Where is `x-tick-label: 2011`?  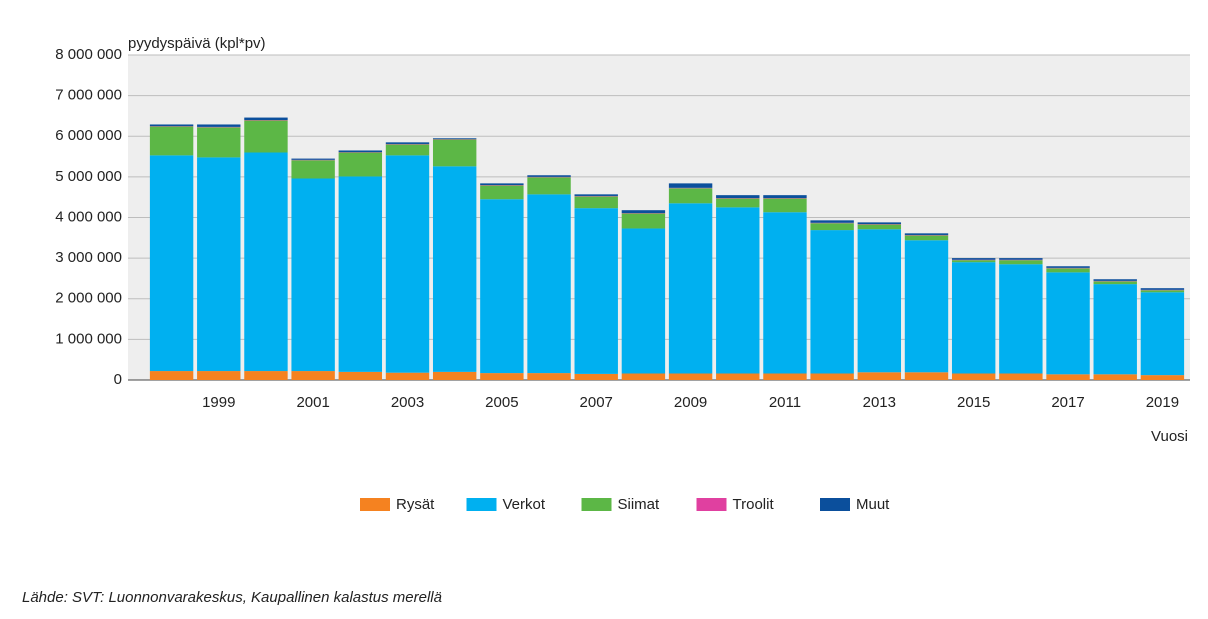
x-tick-label: 2011 is located at coordinates (785, 402).